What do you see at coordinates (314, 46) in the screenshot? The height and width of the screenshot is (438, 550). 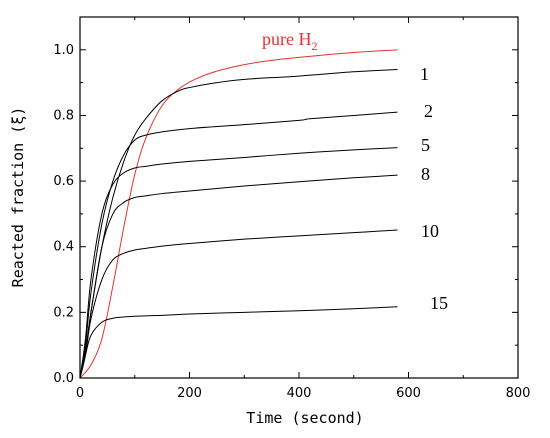 I see `series-label-pure-h2-subscript: 2` at bounding box center [314, 46].